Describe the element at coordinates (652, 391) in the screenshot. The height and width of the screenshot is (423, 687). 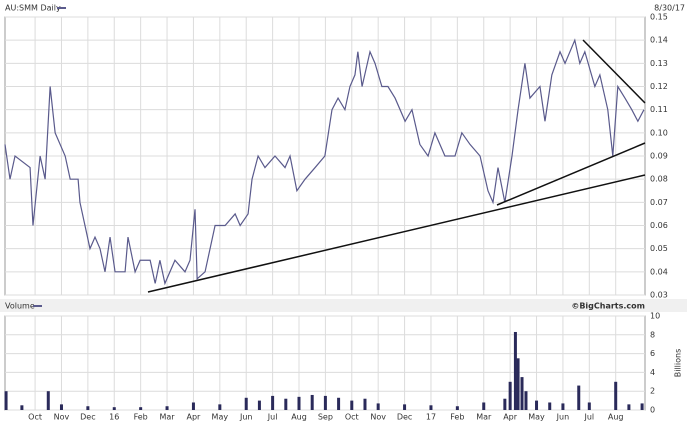
I see `y-tick-label: 2` at that location.